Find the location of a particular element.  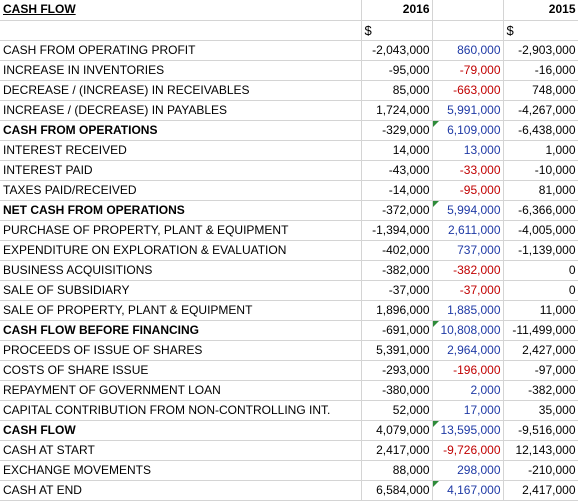

cell-value-2015: -382,000 is located at coordinates (540, 390).